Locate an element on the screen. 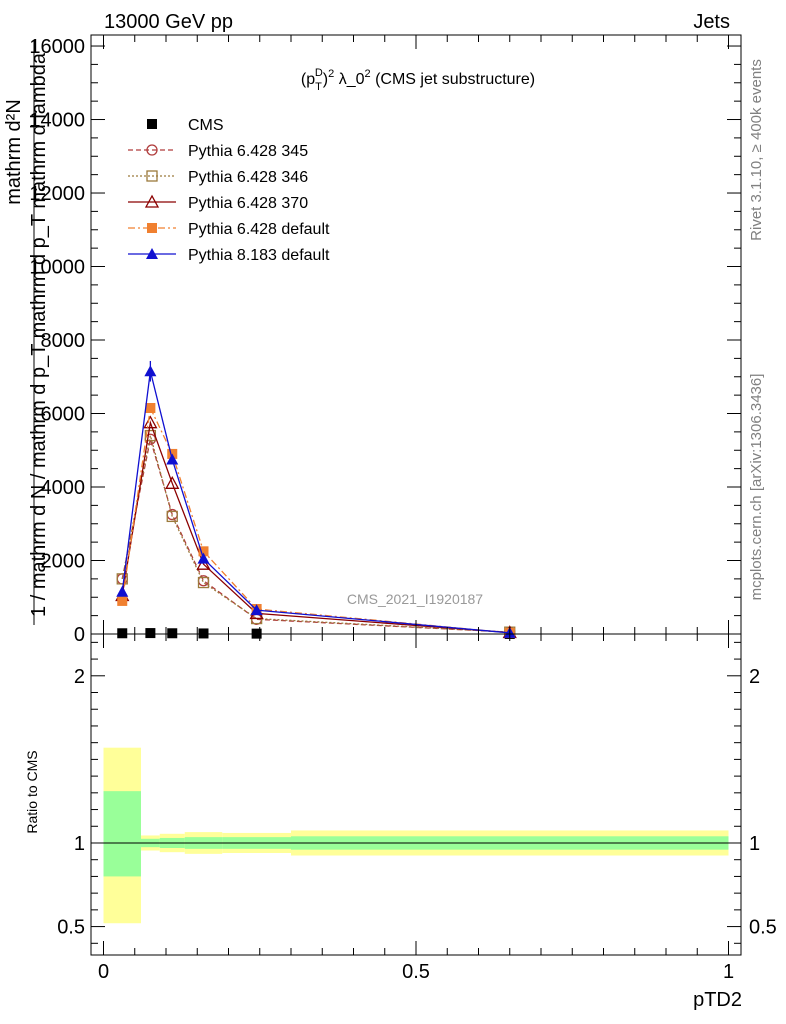  ratio-band-total is located at coordinates (416, 835).